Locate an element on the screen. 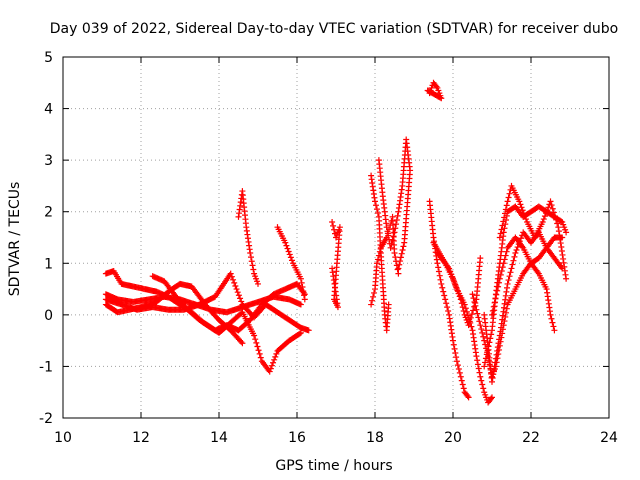 Image resolution: width=640 pixels, height=480 pixels. y-tick-label: 4 is located at coordinates (48, 110).